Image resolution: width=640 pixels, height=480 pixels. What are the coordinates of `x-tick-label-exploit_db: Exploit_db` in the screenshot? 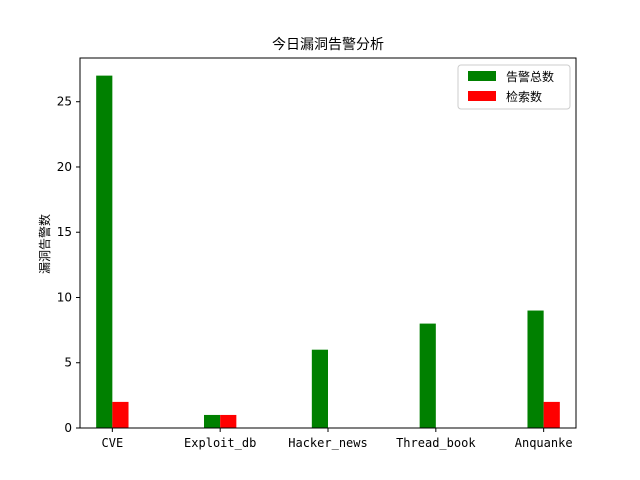 It's located at (220, 443).